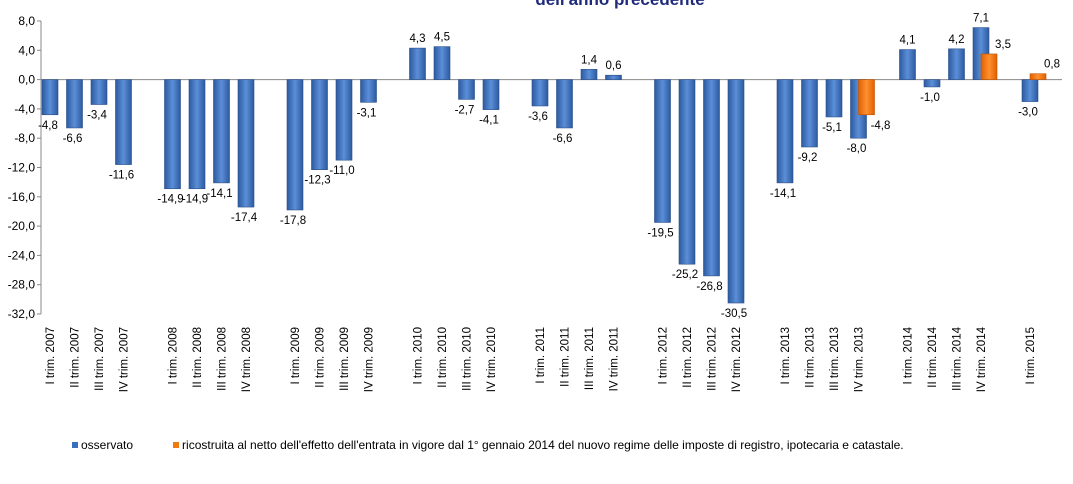  What do you see at coordinates (981, 19) in the screenshot?
I see `data-label: 7,1` at bounding box center [981, 19].